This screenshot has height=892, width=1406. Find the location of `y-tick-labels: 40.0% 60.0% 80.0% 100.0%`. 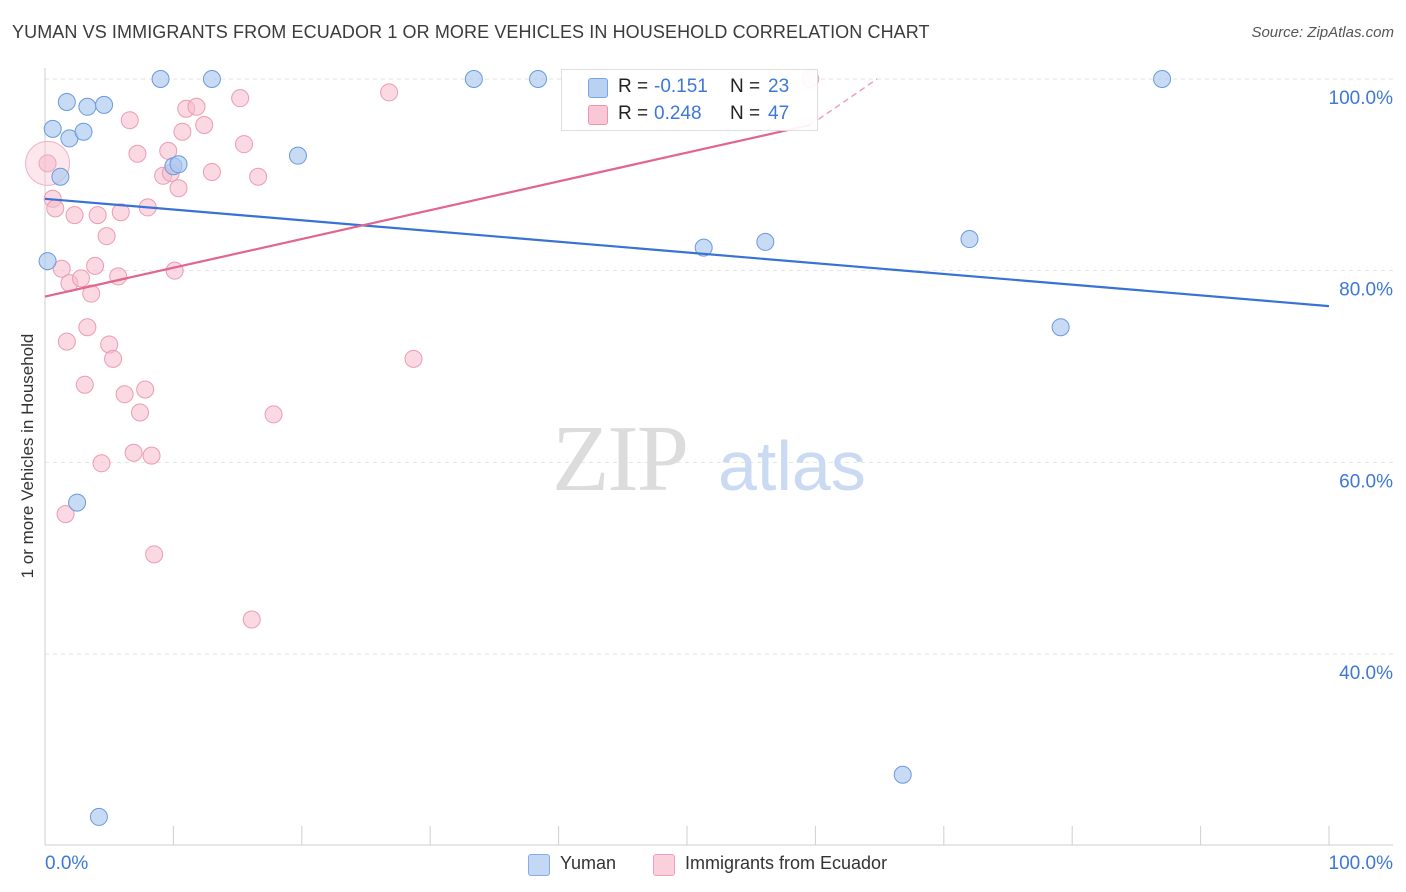

y-tick-labels: 40.0% 60.0% 80.0% 100.0% is located at coordinates (1361, 386).